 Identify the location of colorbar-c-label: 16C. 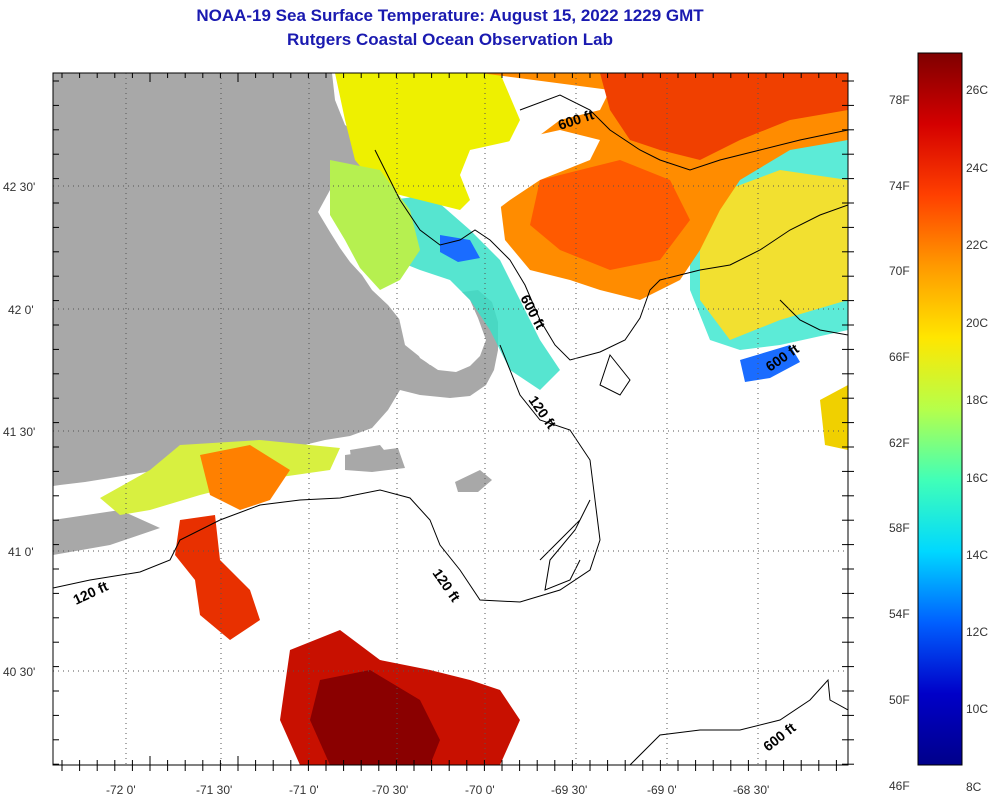
(977, 478).